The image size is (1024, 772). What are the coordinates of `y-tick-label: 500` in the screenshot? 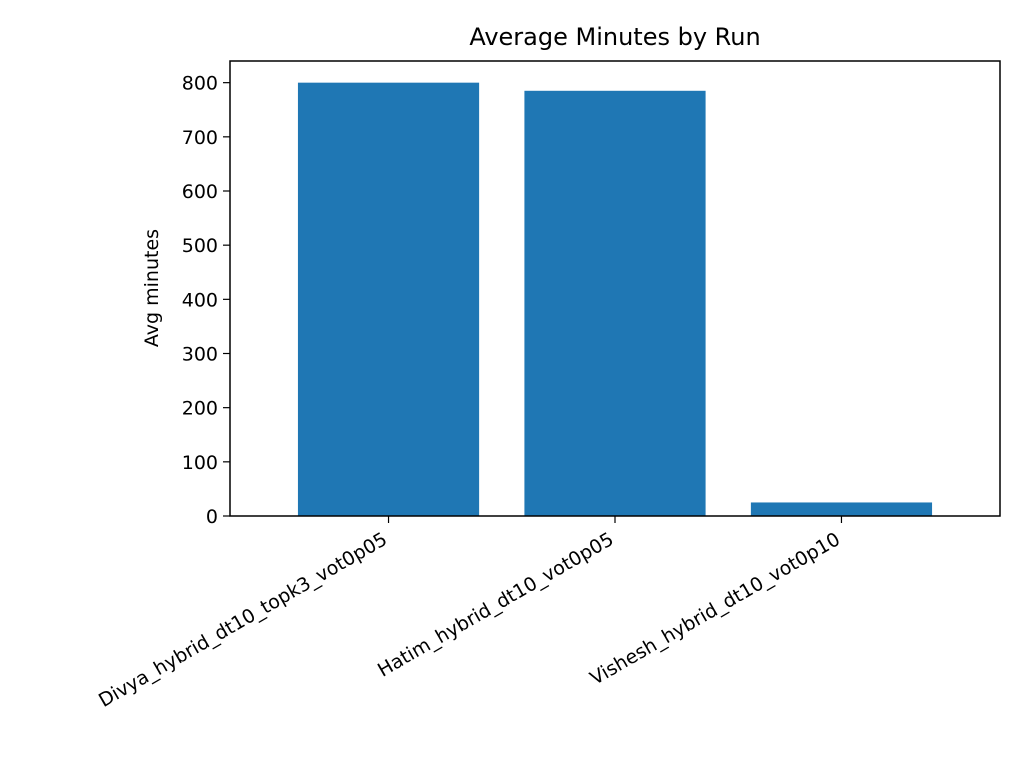 It's located at (200, 246).